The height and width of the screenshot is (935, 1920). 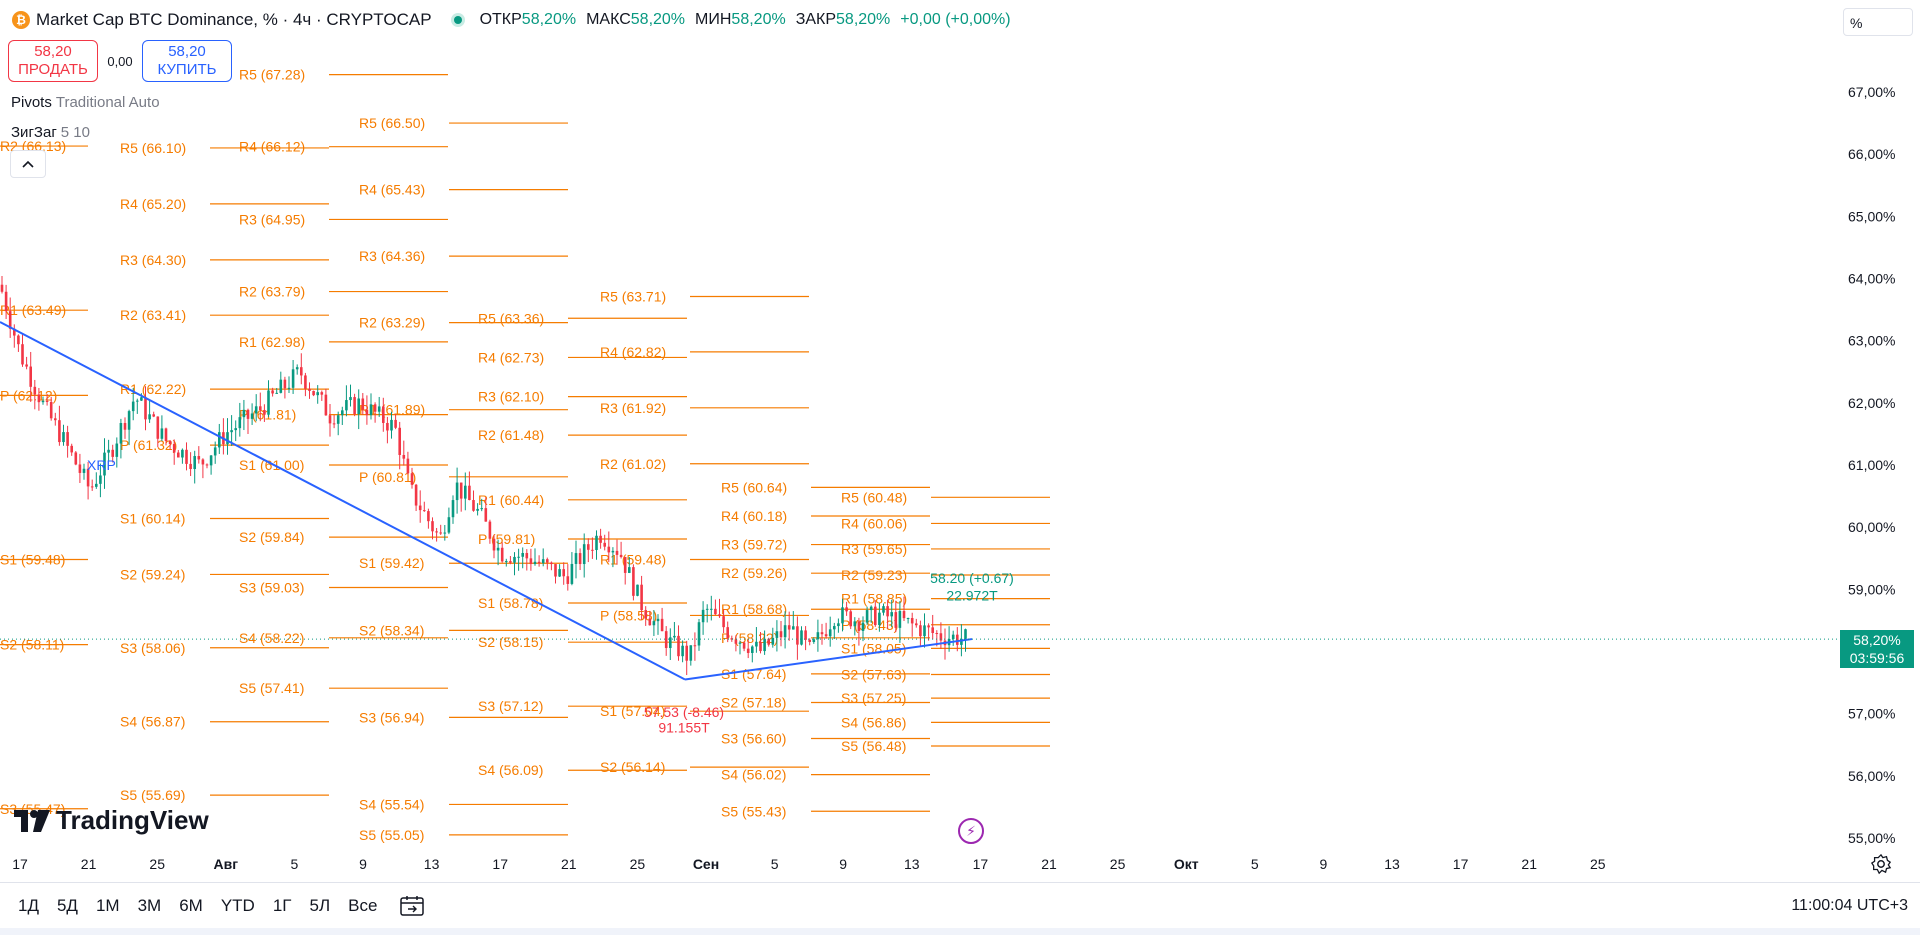 What do you see at coordinates (85, 102) in the screenshot?
I see `indicator-legend-pivots: Pivots Traditional Auto` at bounding box center [85, 102].